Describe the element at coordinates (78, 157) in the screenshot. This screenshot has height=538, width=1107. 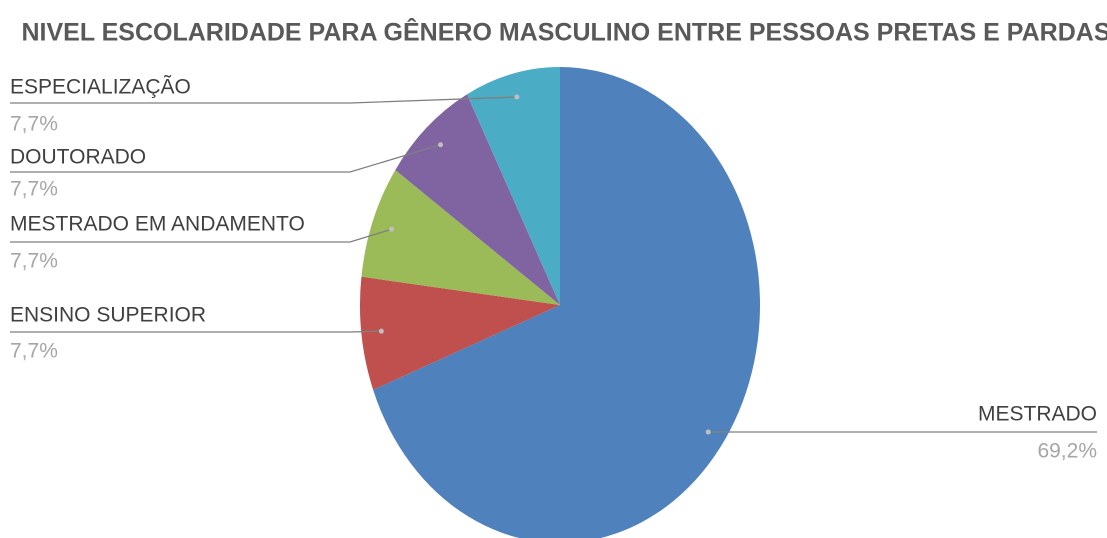
I see `slice-label: DOUTORADO` at that location.